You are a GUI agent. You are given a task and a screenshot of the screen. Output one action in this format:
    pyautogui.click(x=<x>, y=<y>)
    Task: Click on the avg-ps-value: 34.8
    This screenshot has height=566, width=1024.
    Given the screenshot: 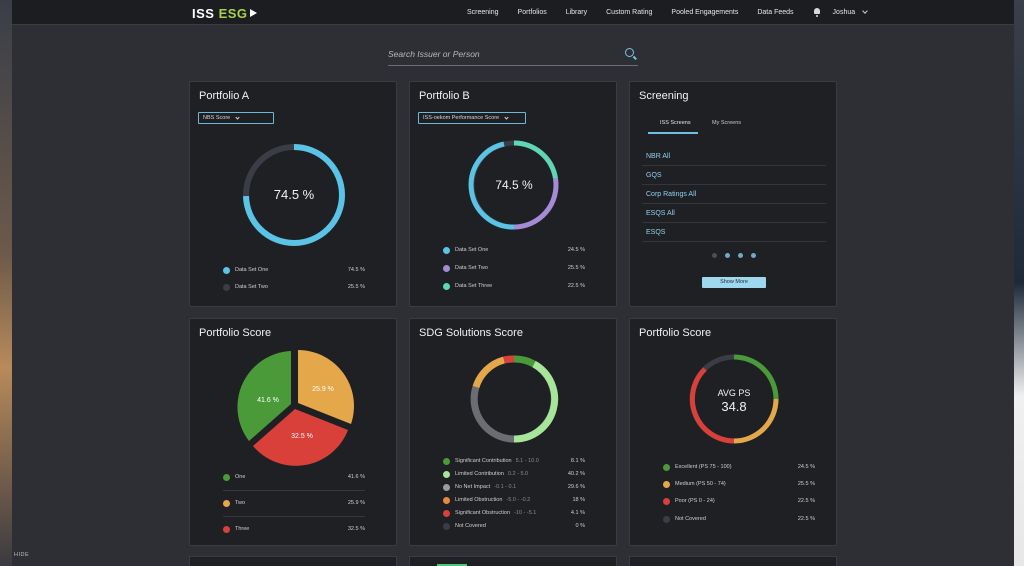 What is the action you would take?
    pyautogui.click(x=733, y=406)
    